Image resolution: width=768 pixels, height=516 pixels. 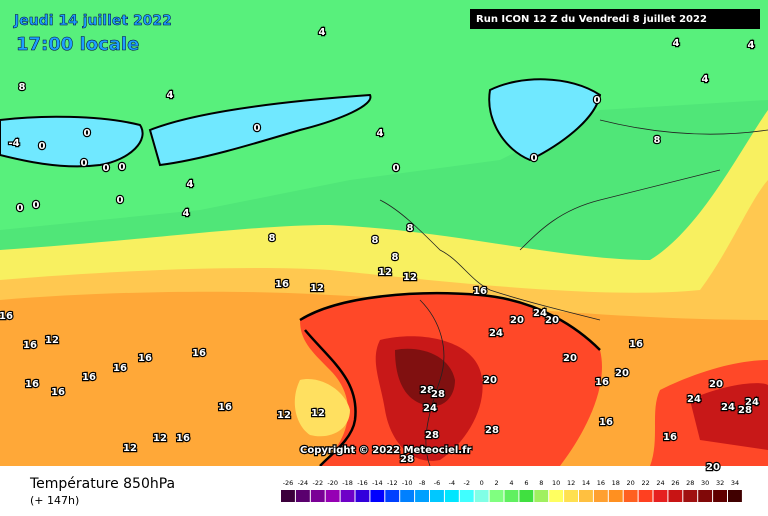 What do you see at coordinates (660, 483) in the screenshot?
I see `colorbar-tick-label: 24` at bounding box center [660, 483].